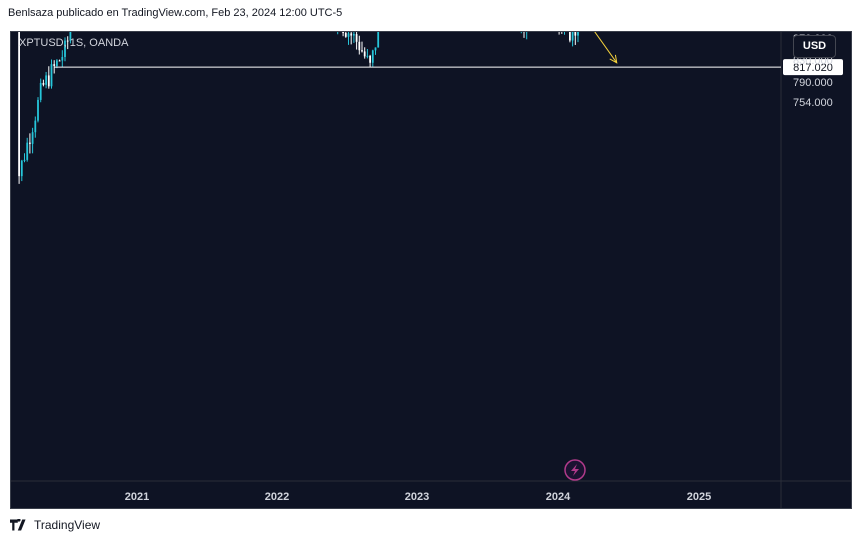  I want to click on price-label-box: 817.020, so click(813, 67).